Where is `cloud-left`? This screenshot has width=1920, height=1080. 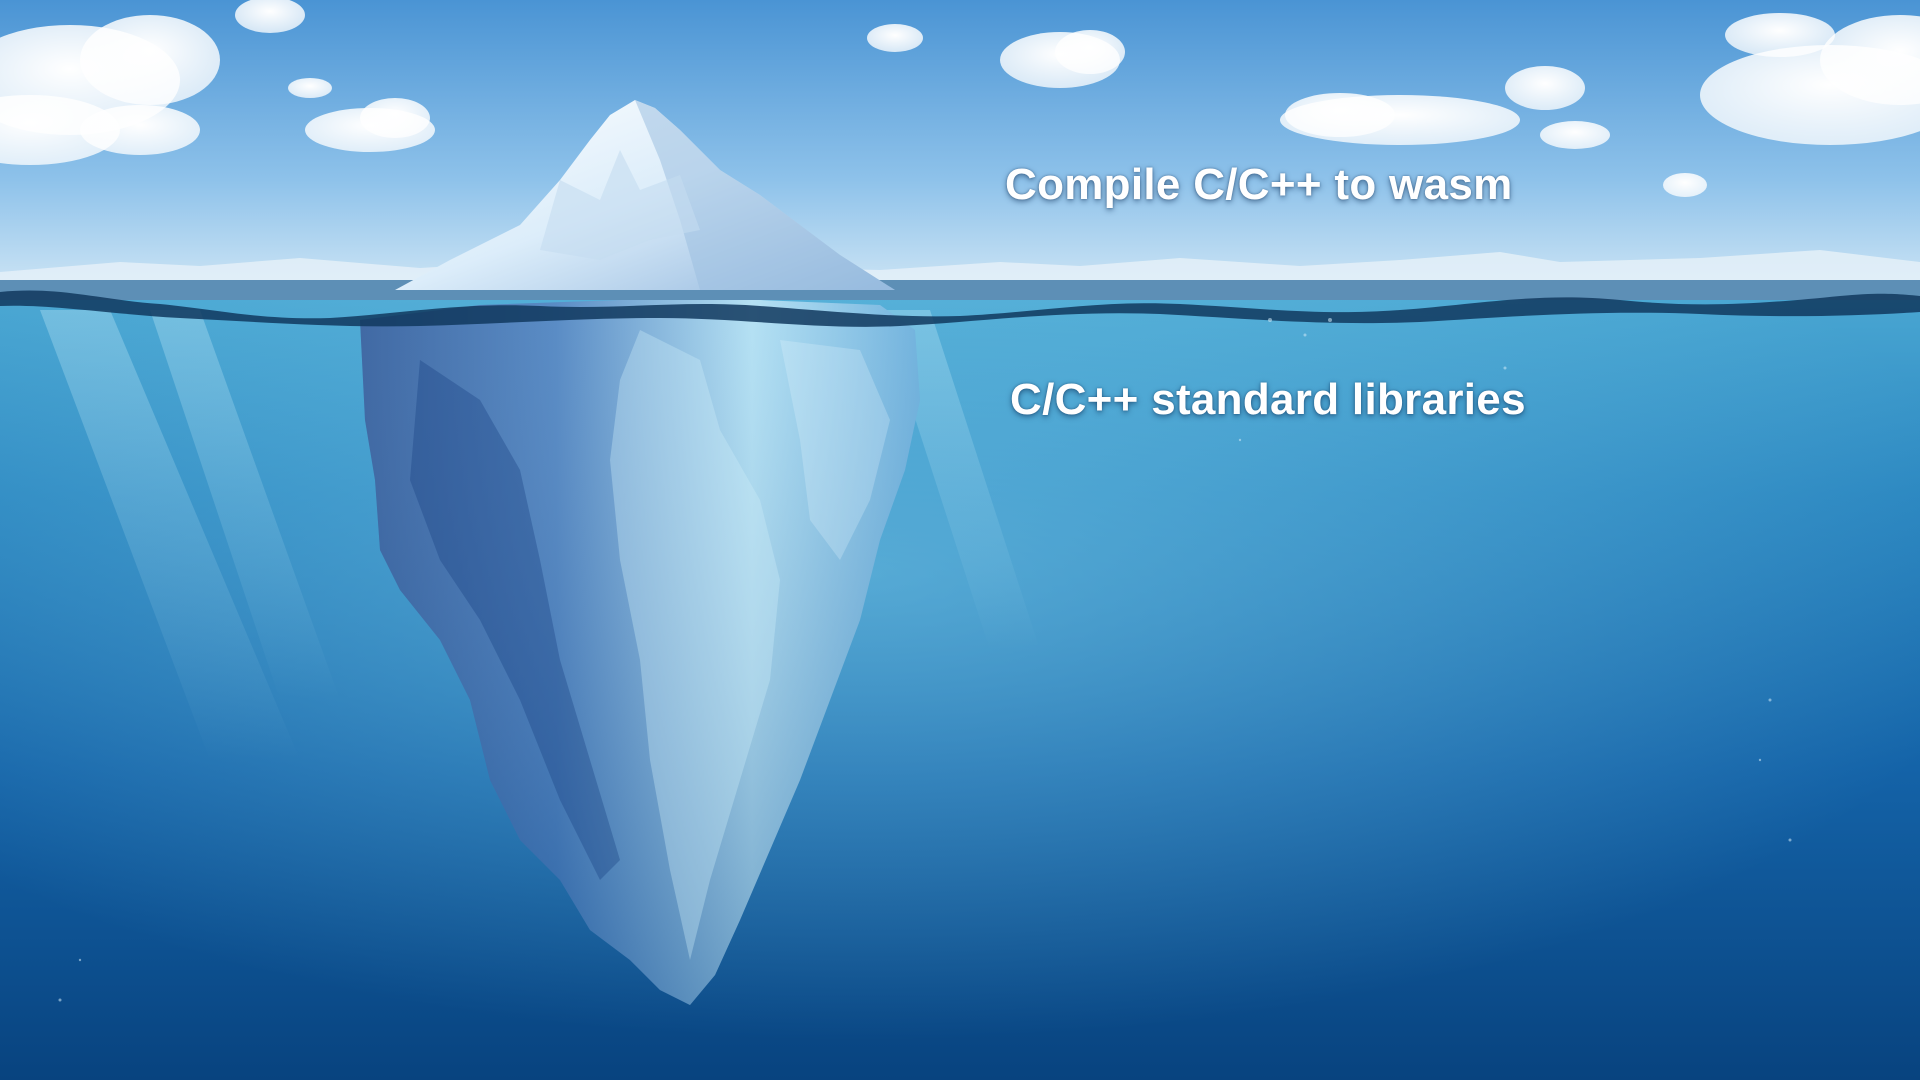 cloud-left is located at coordinates (152, 82).